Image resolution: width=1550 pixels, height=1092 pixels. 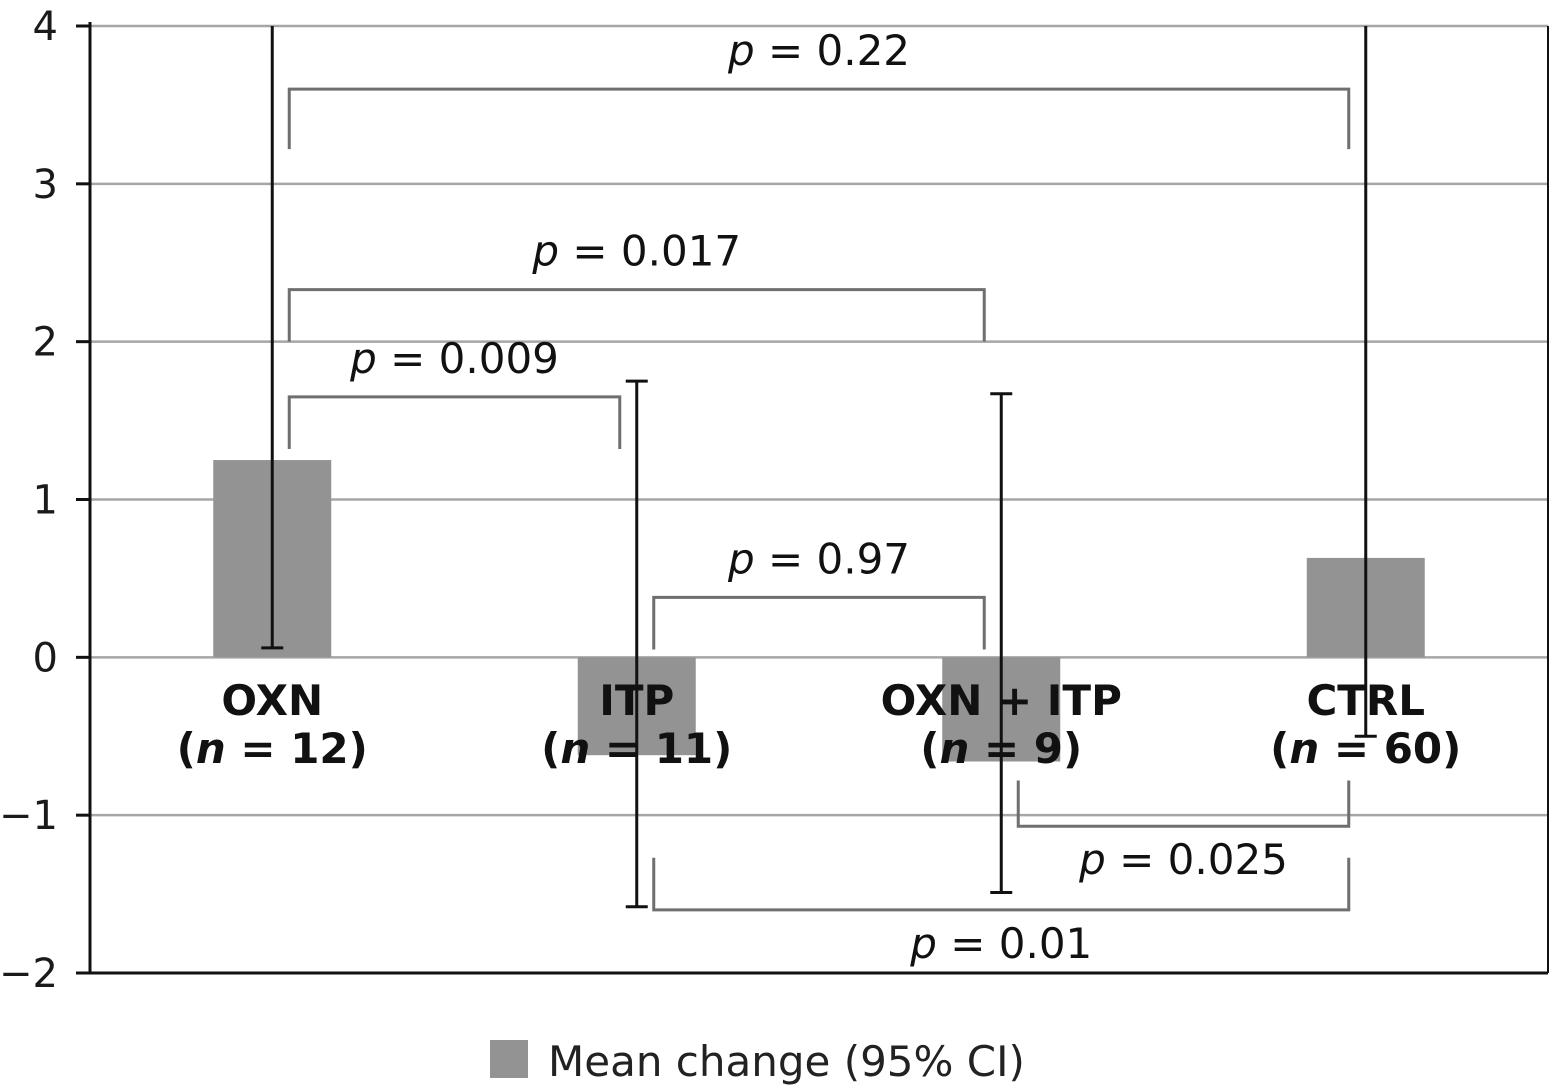 I want to click on p-value: = 0.025, so click(x=1197, y=859).